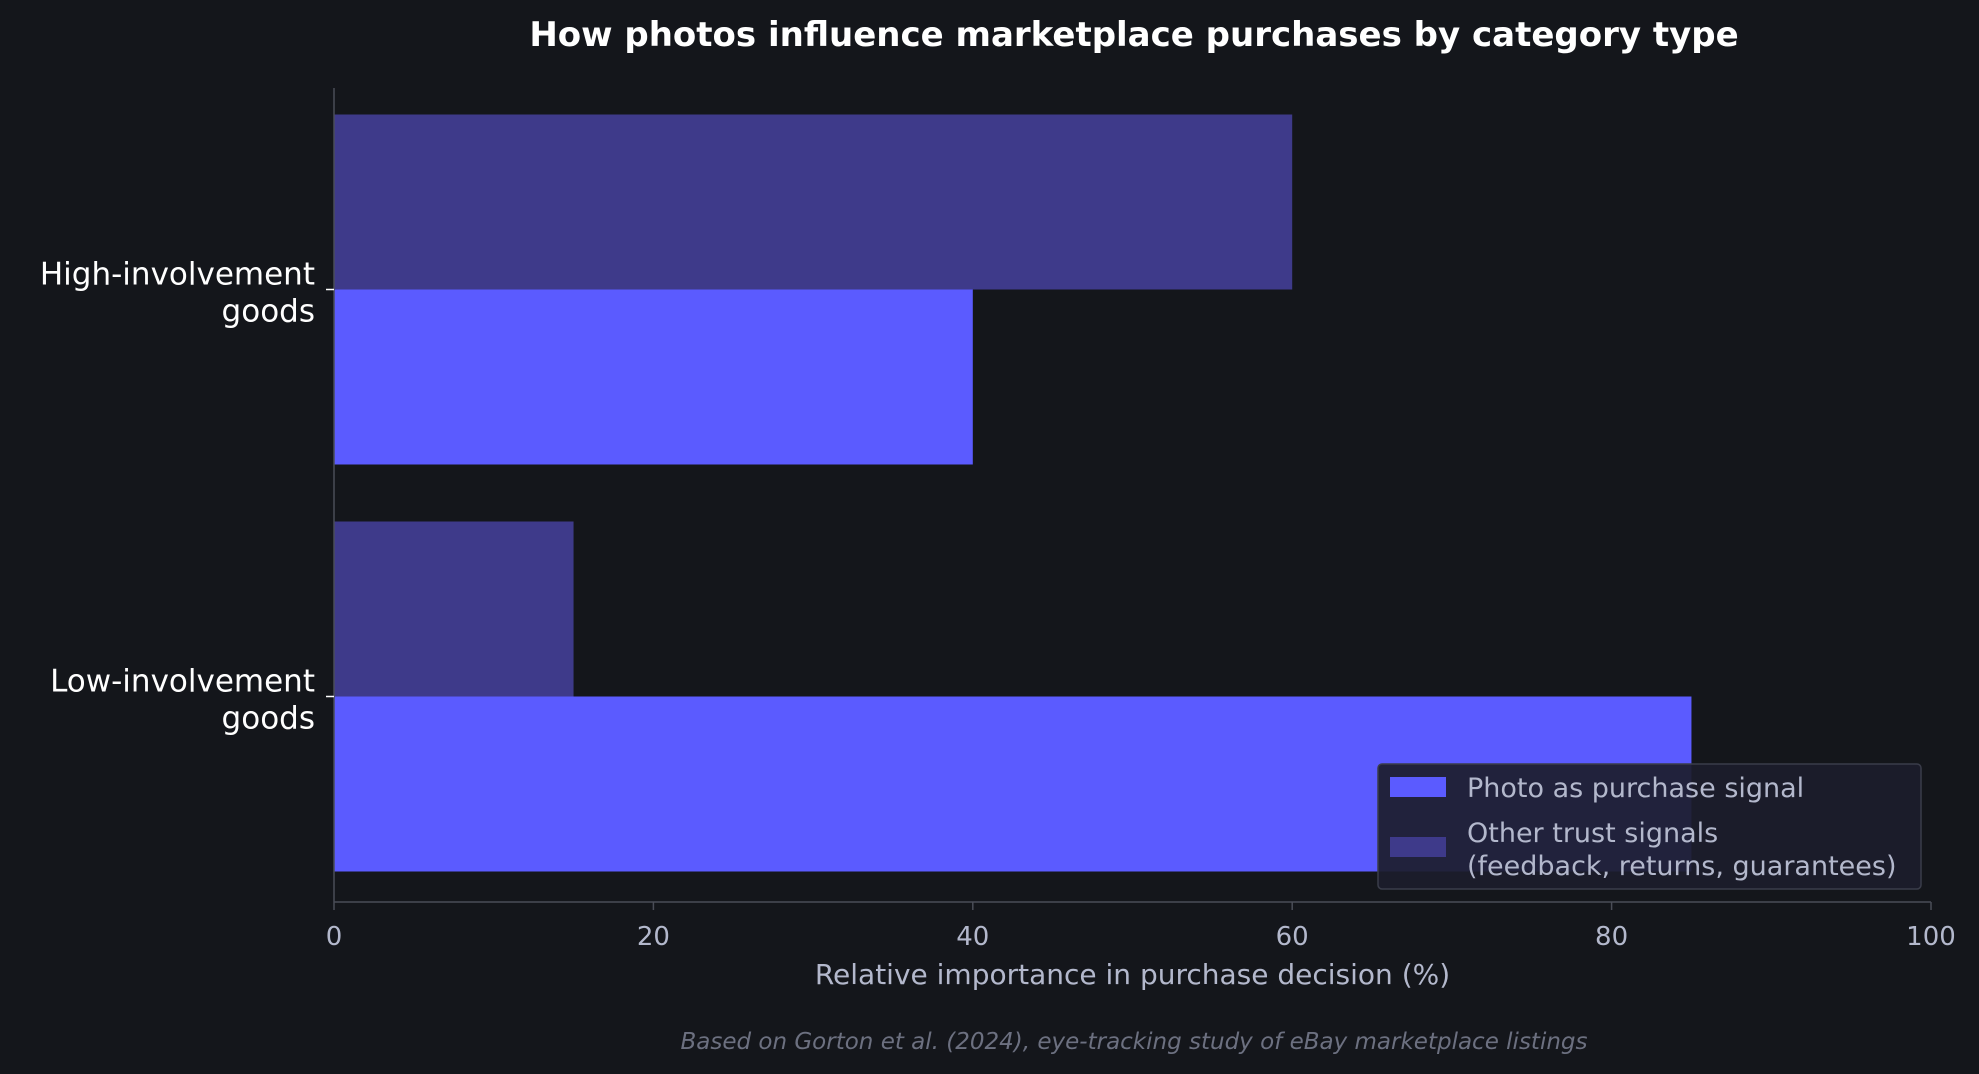 The width and height of the screenshot is (1979, 1074). Describe the element at coordinates (1418, 847) in the screenshot. I see `legend-swatch-other` at that location.